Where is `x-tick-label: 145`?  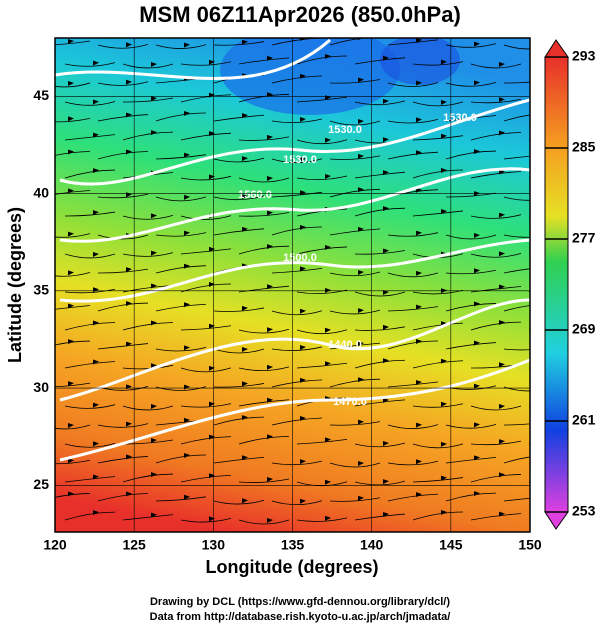 x-tick-label: 145 is located at coordinates (451, 545).